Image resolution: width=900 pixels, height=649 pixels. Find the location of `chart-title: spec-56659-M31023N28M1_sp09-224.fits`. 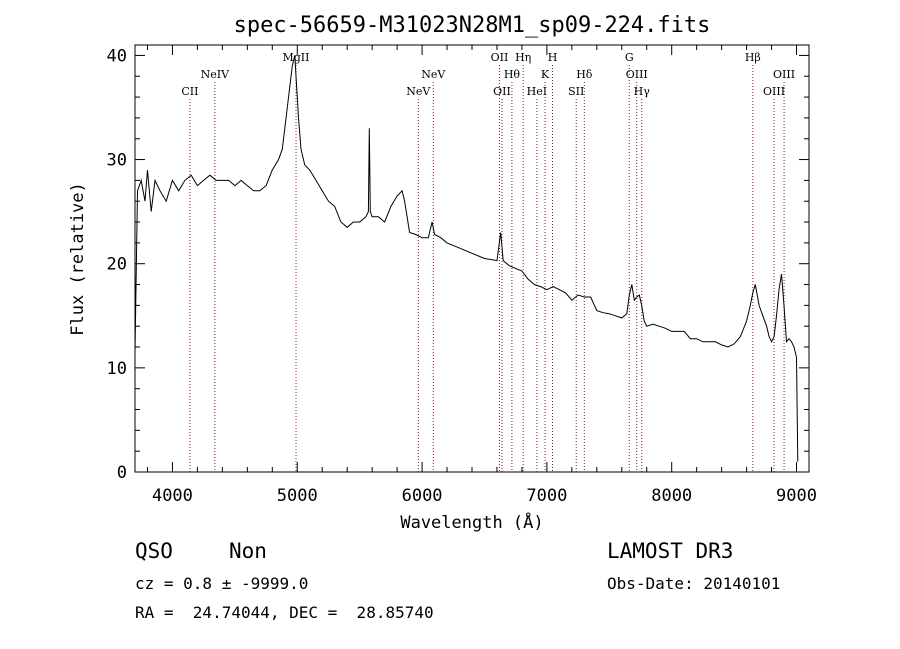

chart-title: spec-56659-M31023N28M1_sp09-224.fits is located at coordinates (472, 25).